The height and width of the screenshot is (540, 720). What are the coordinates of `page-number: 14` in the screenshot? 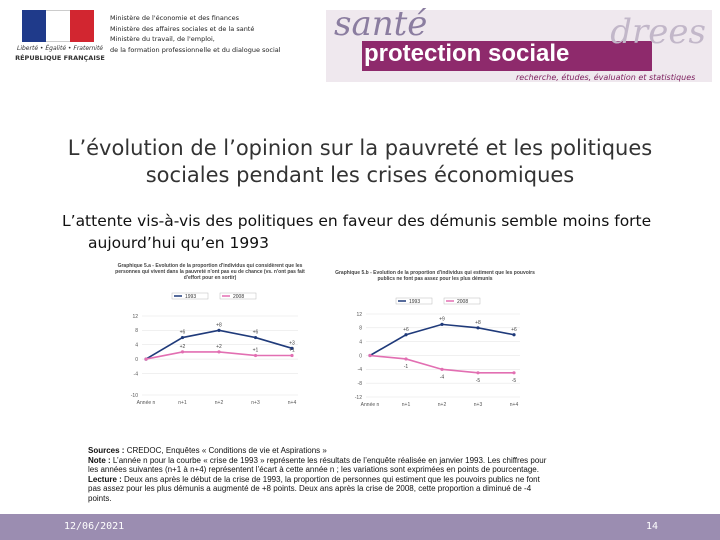 It's located at (652, 526).